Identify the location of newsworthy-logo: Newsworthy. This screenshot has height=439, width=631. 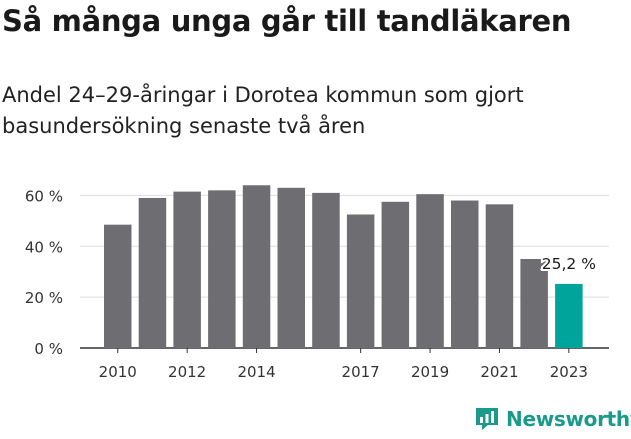
(552, 419).